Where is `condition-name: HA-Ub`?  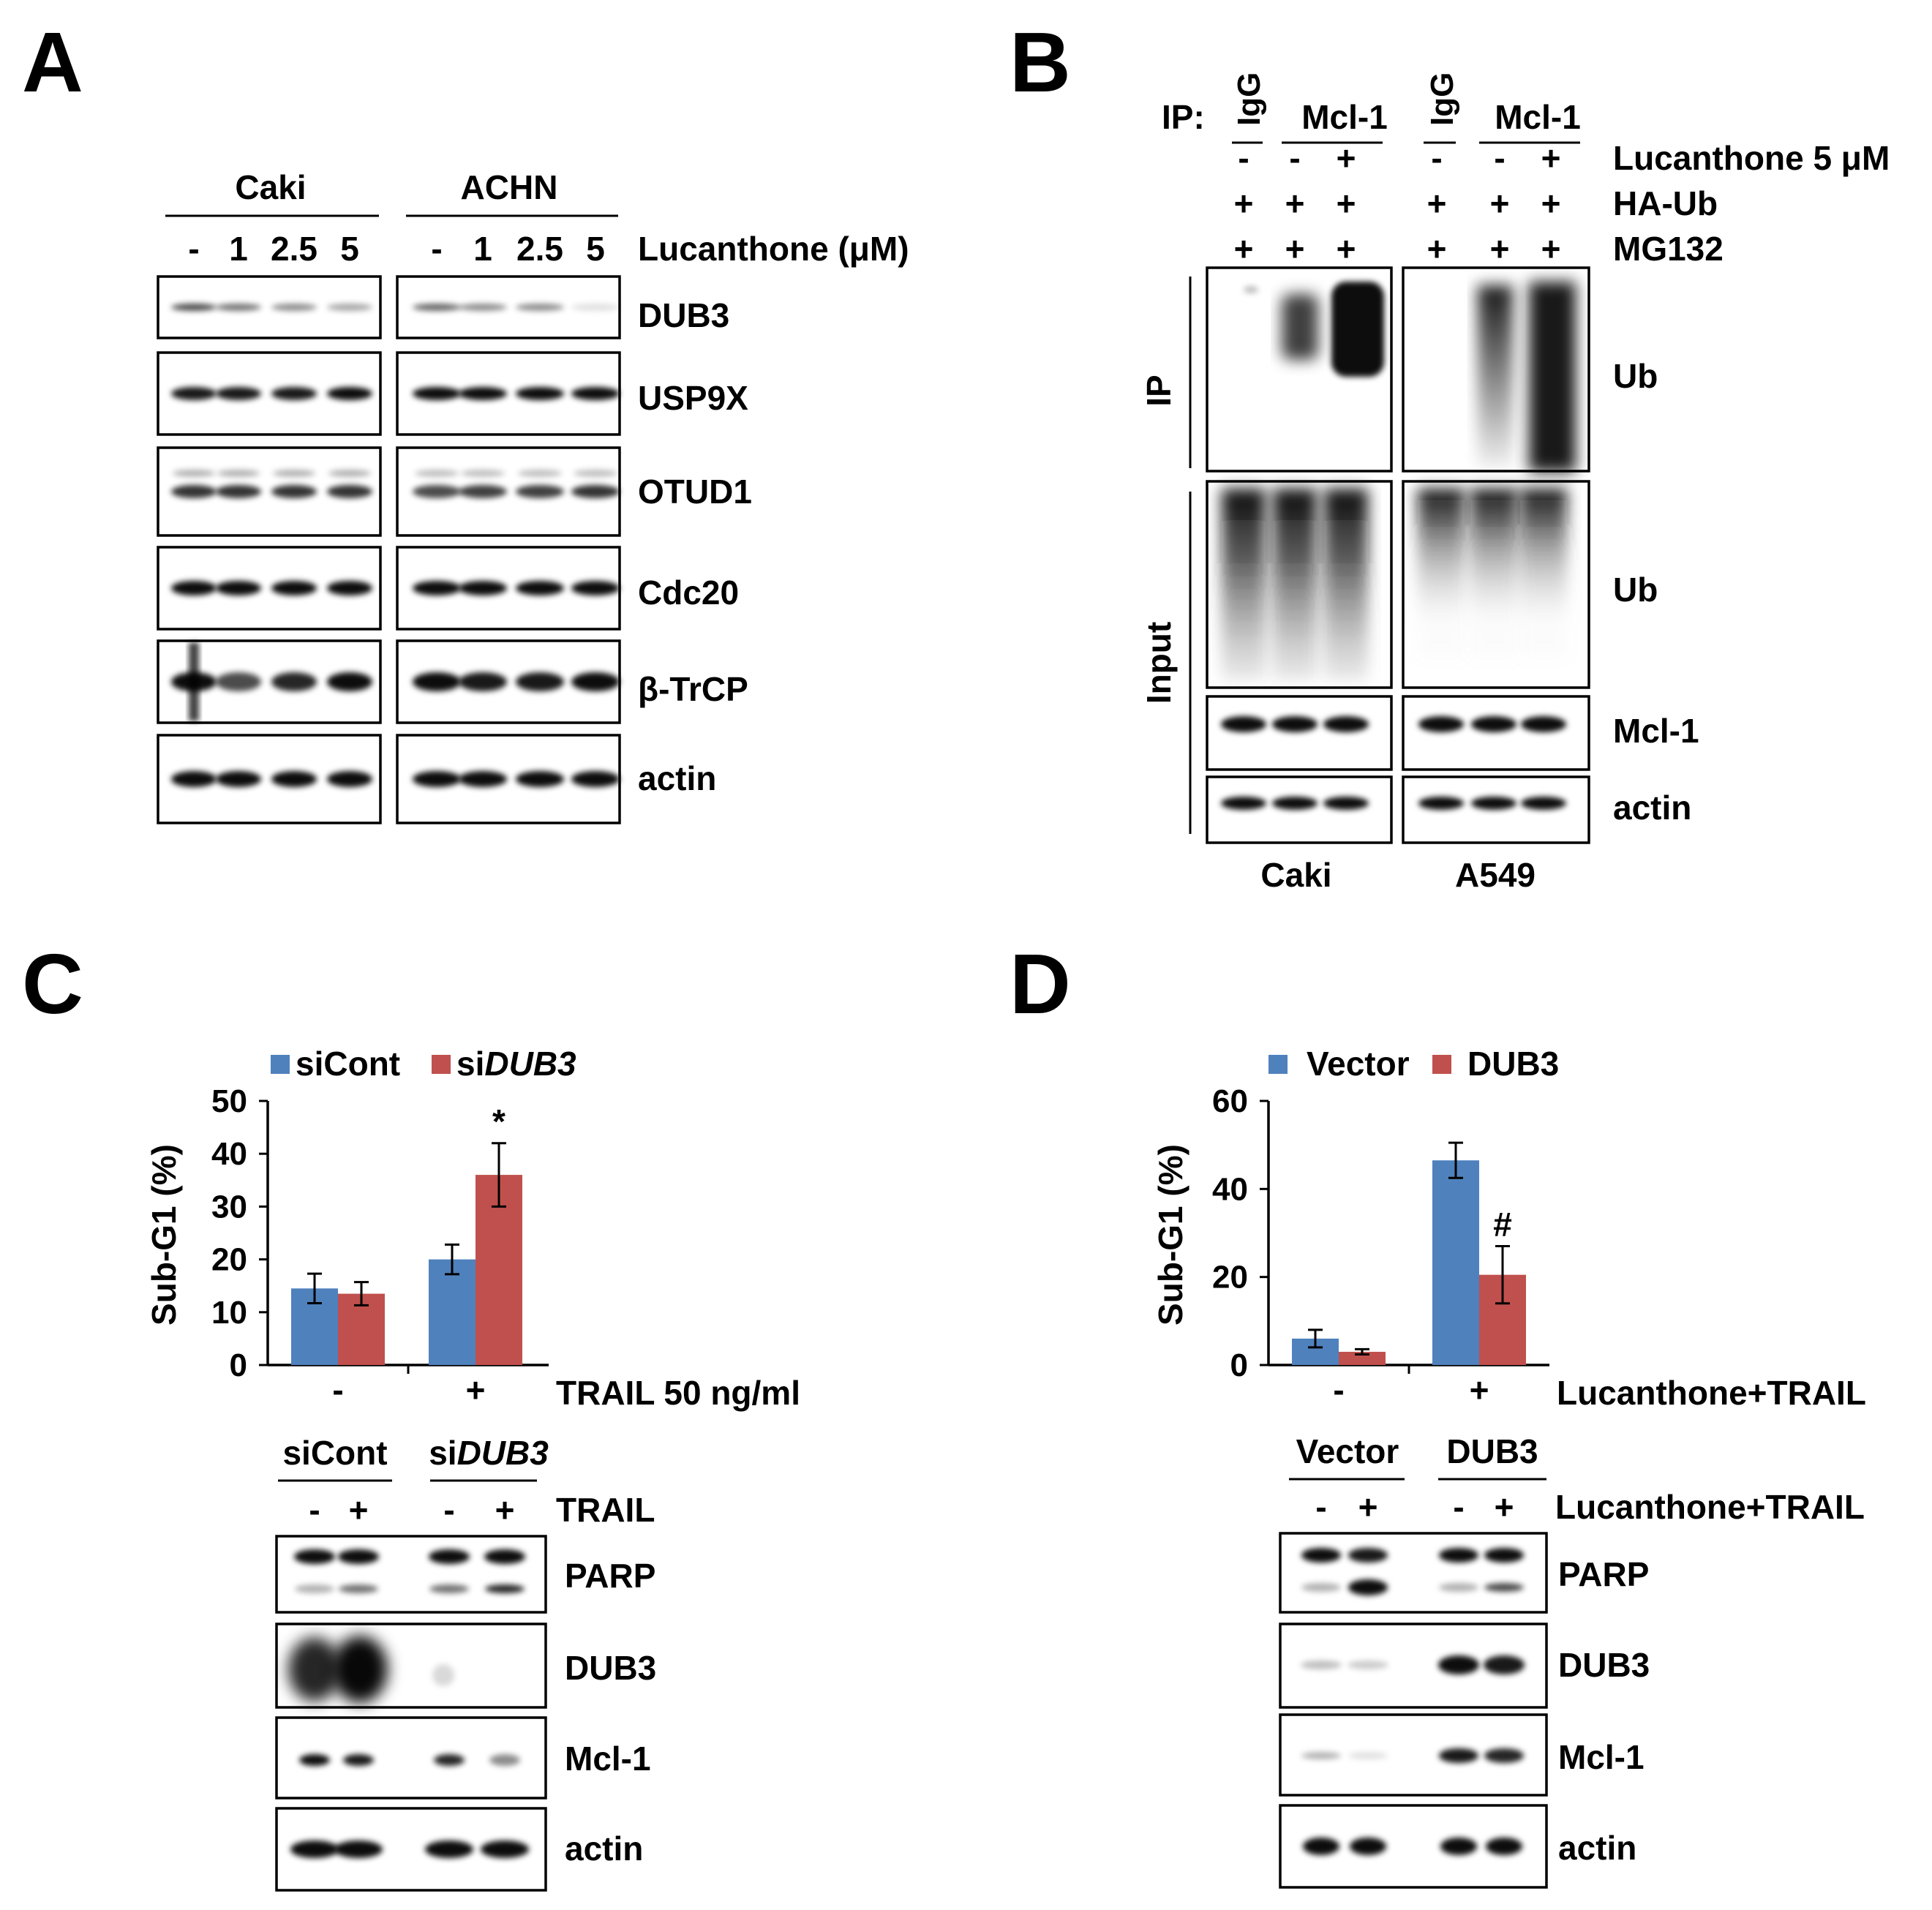 condition-name: HA-Ub is located at coordinates (1665, 203).